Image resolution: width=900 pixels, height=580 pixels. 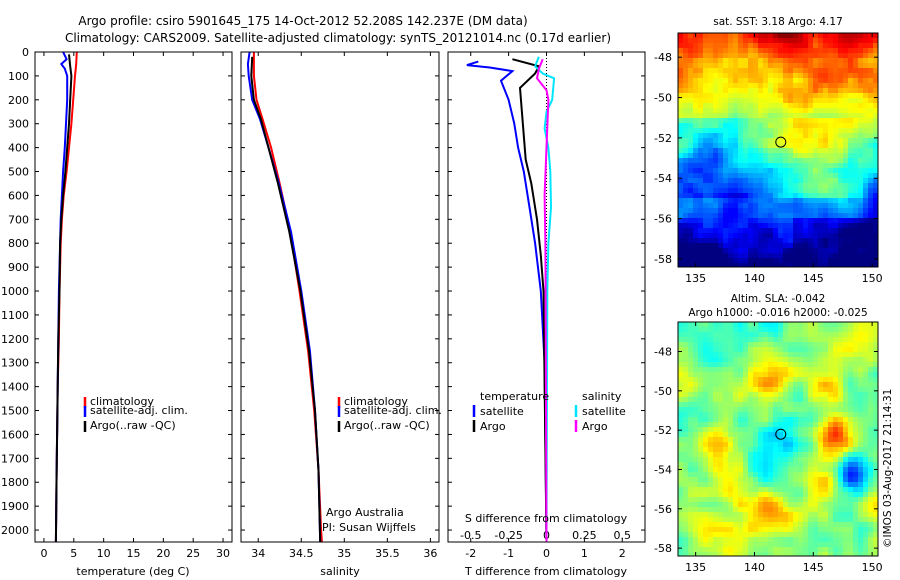 I want to click on temperature-lines, so click(x=66, y=297).